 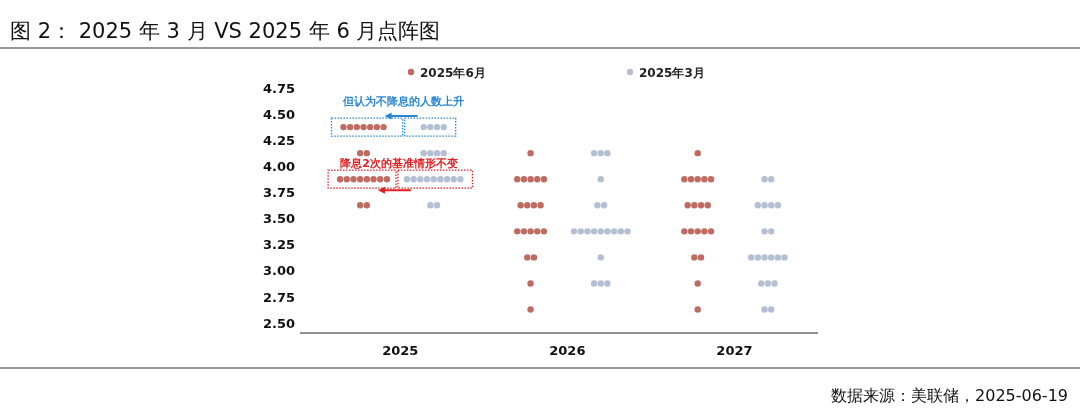 What do you see at coordinates (278, 245) in the screenshot?
I see `y-tick-label: 3.25` at bounding box center [278, 245].